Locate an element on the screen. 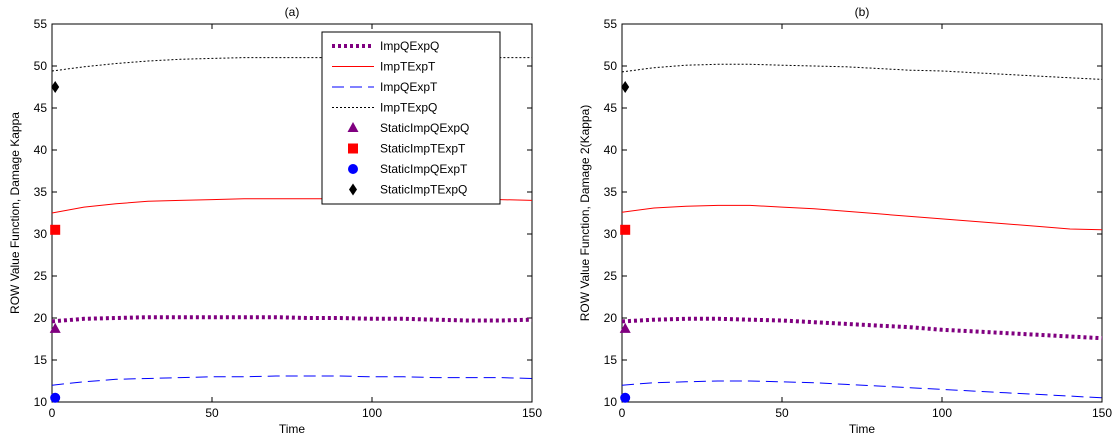 The width and height of the screenshot is (1115, 446). series-line-ImpTExpT is located at coordinates (862, 217).